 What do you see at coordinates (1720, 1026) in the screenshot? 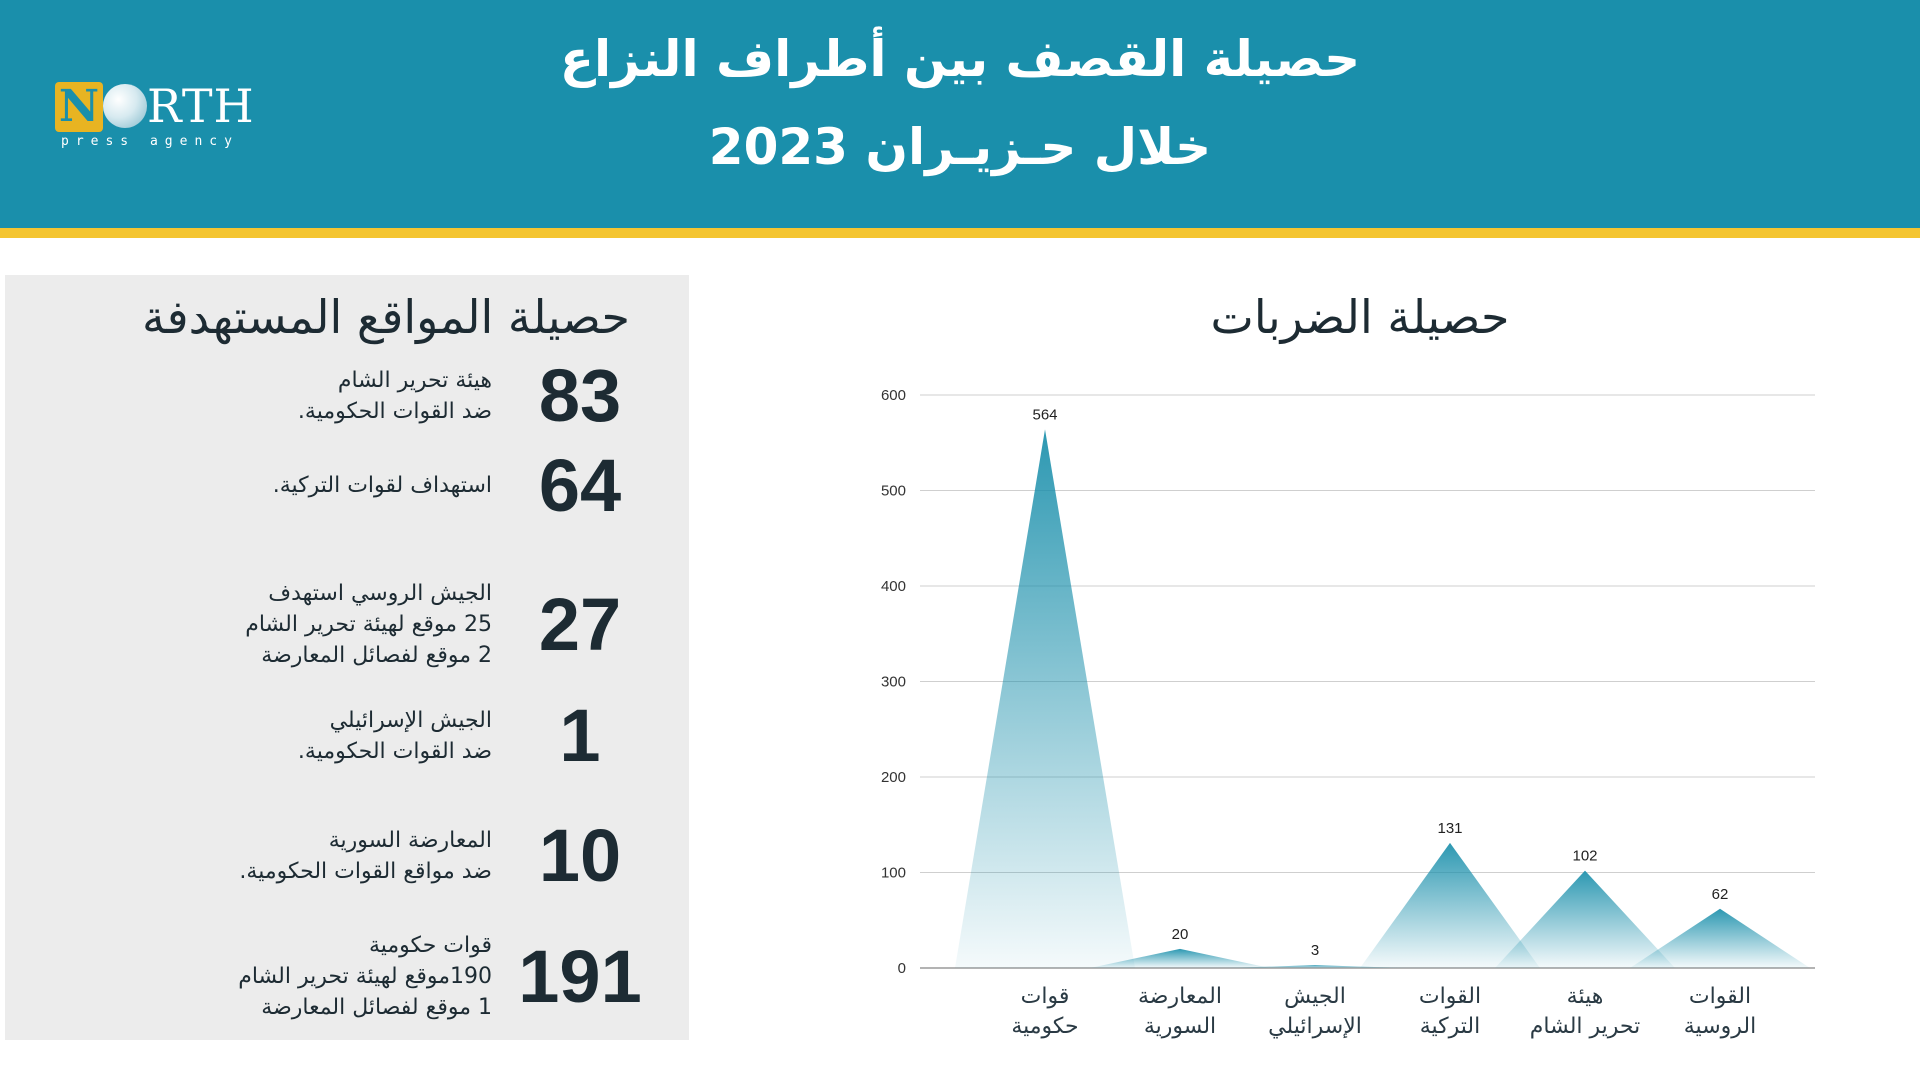
I see `x-category-label: الروسية` at bounding box center [1720, 1026].